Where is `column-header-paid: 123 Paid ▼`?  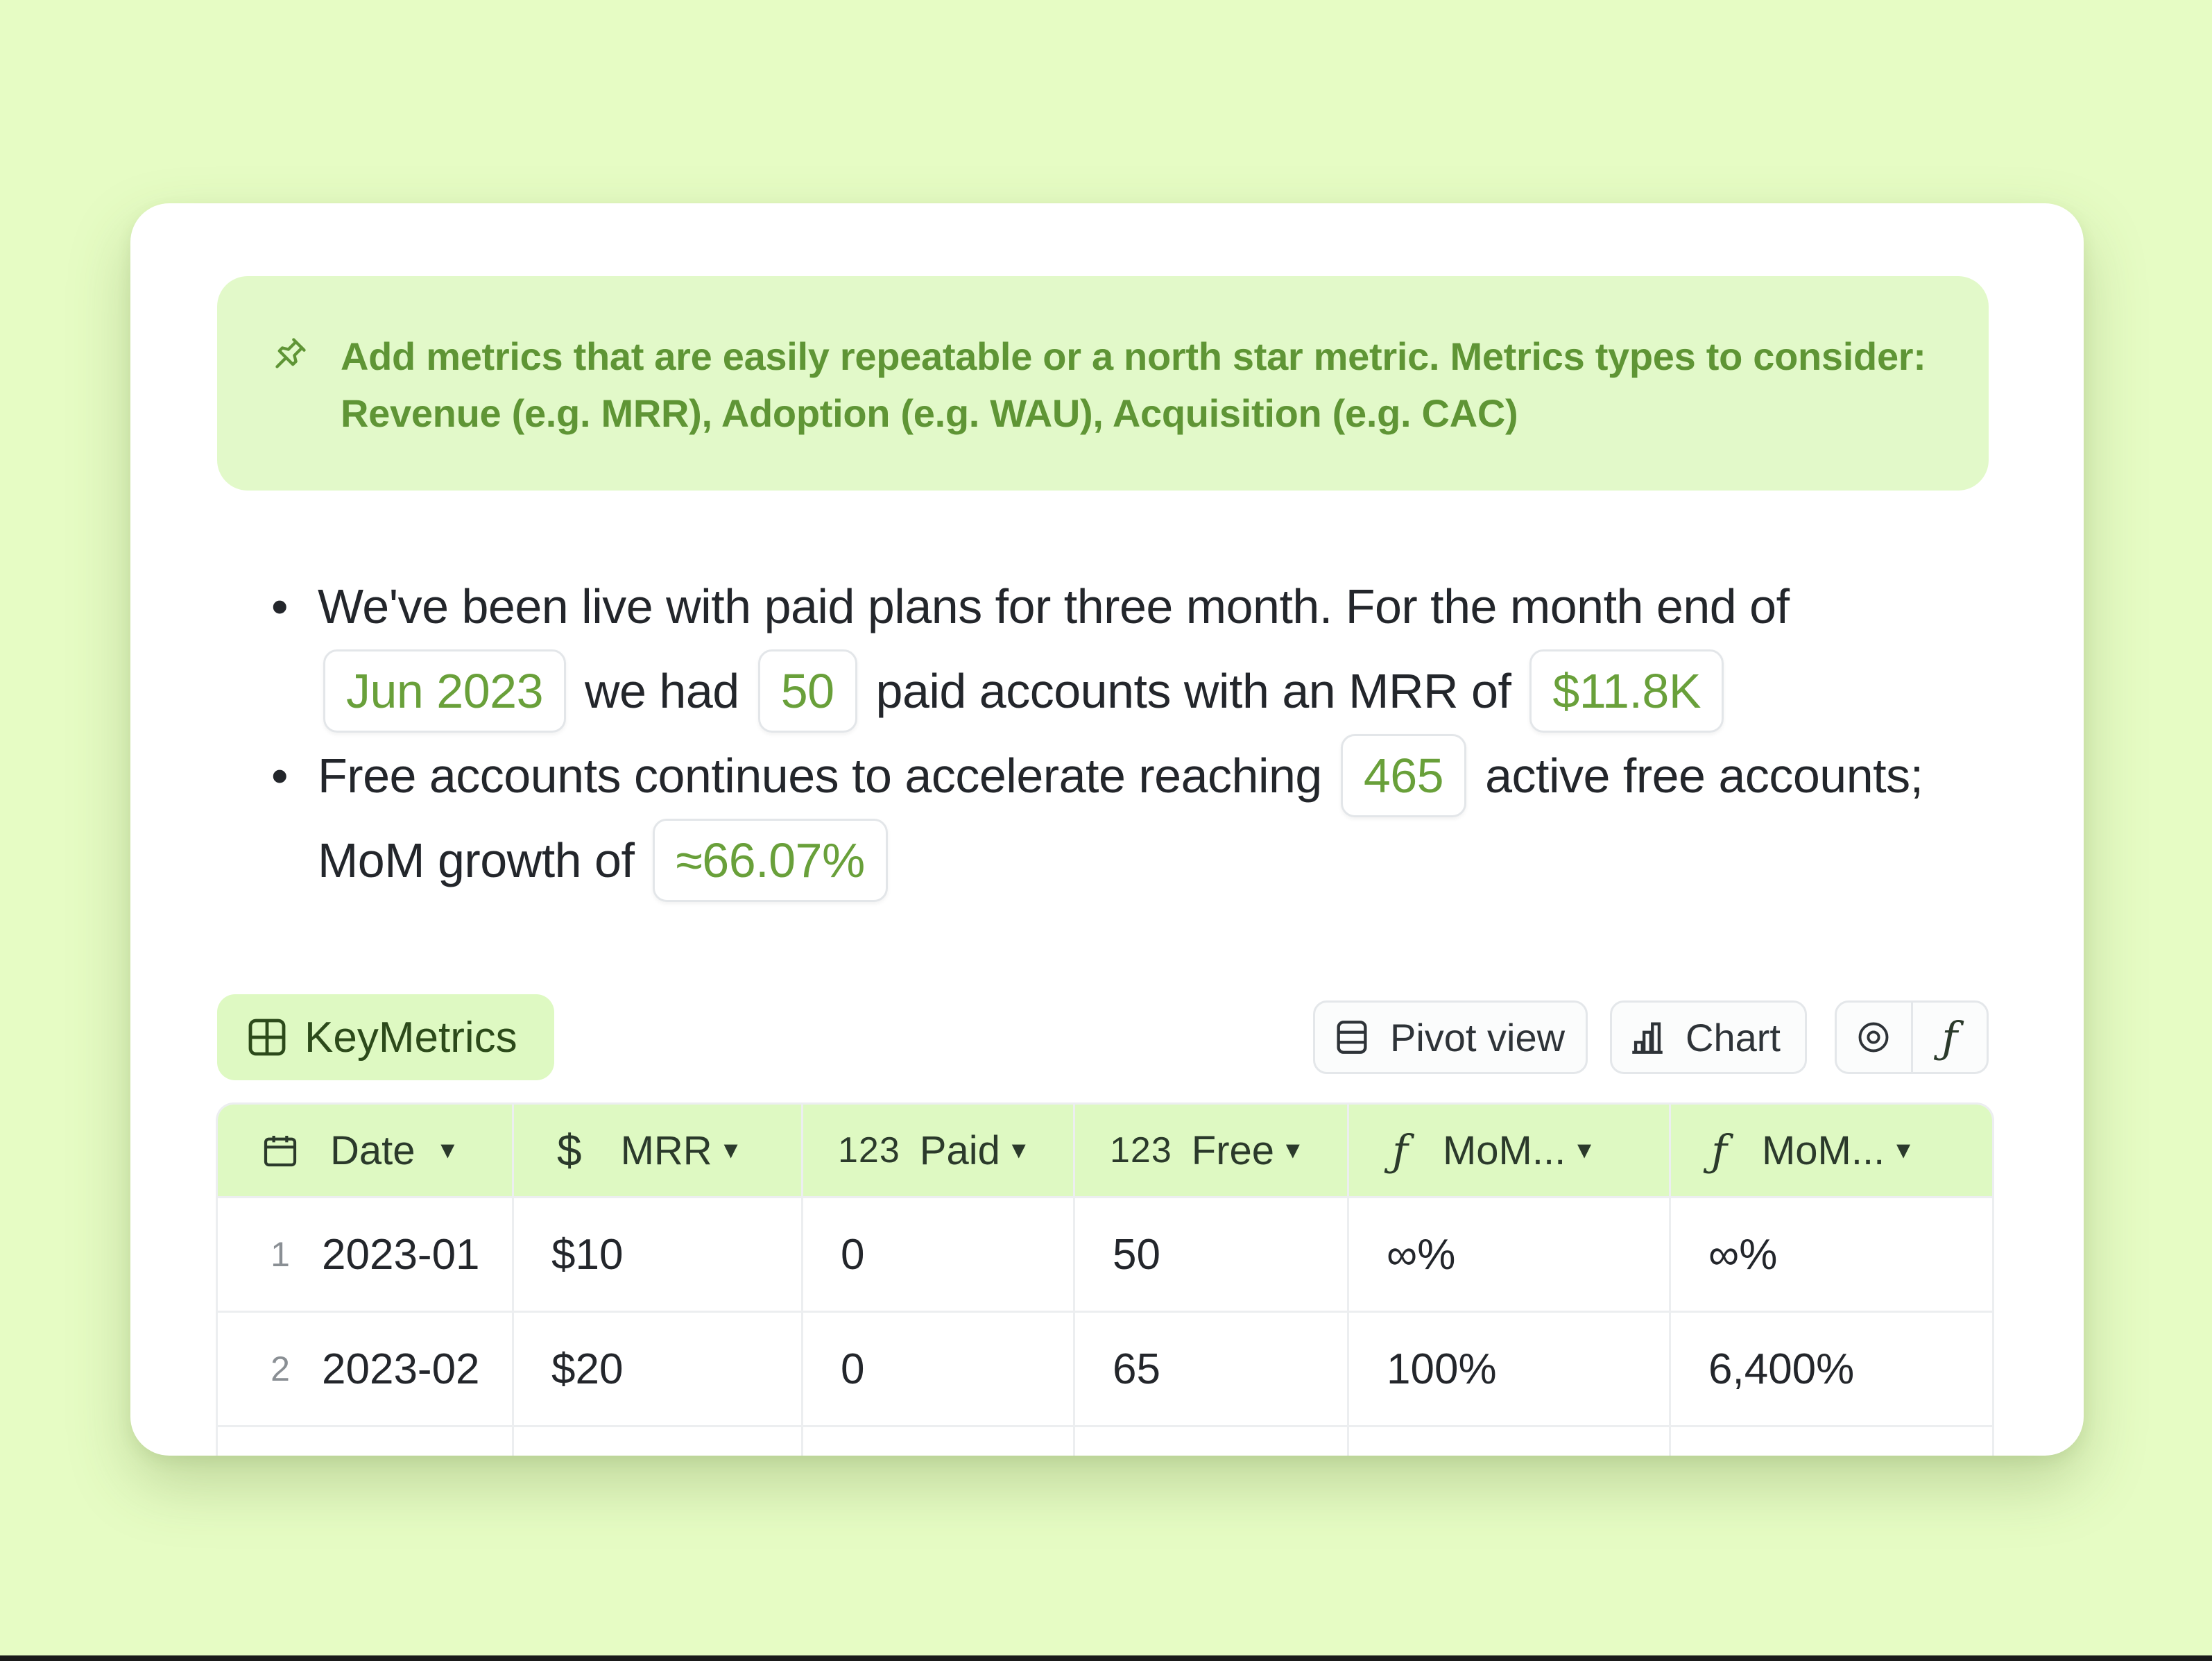 column-header-paid: 123 Paid ▼ is located at coordinates (937, 1150).